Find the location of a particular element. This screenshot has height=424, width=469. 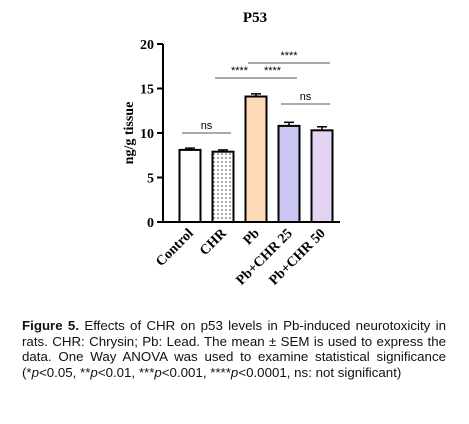

x-tick-label: CHR is located at coordinates (213, 242).